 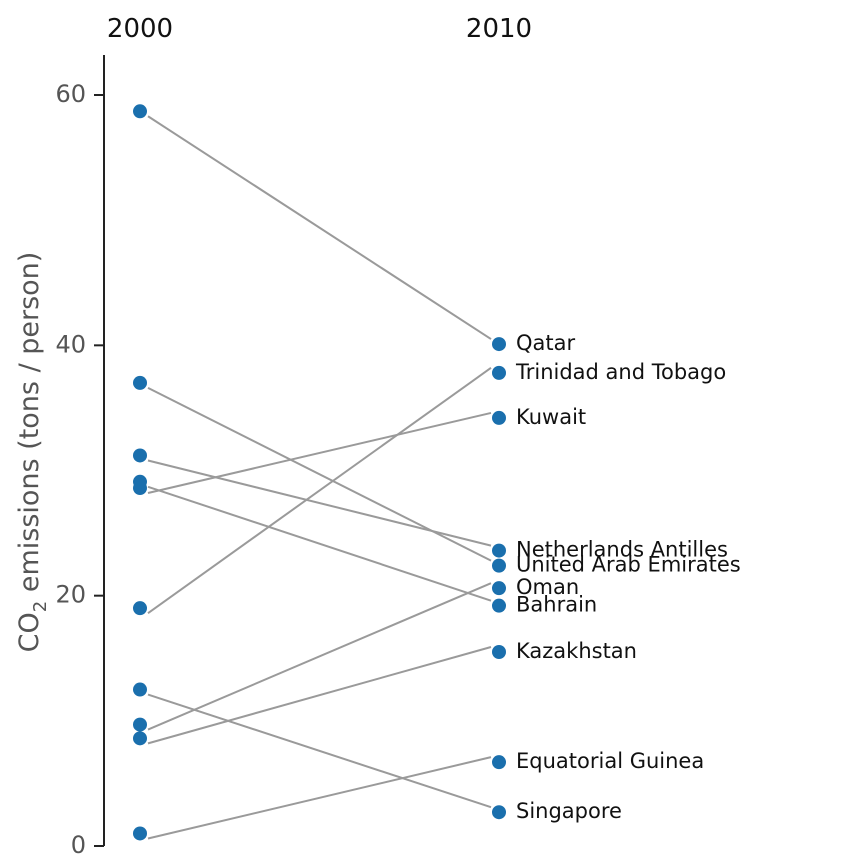 What do you see at coordinates (40, 606) in the screenshot?
I see `y-axis-label-subscript: 2` at bounding box center [40, 606].